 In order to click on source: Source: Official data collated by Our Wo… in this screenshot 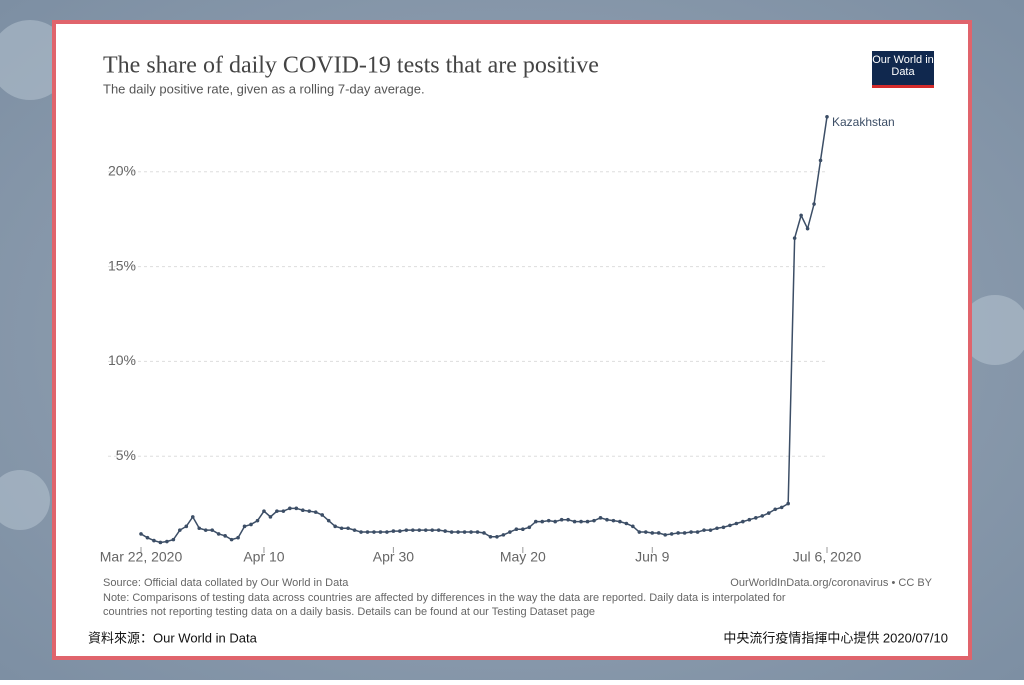, I will do `click(226, 583)`.